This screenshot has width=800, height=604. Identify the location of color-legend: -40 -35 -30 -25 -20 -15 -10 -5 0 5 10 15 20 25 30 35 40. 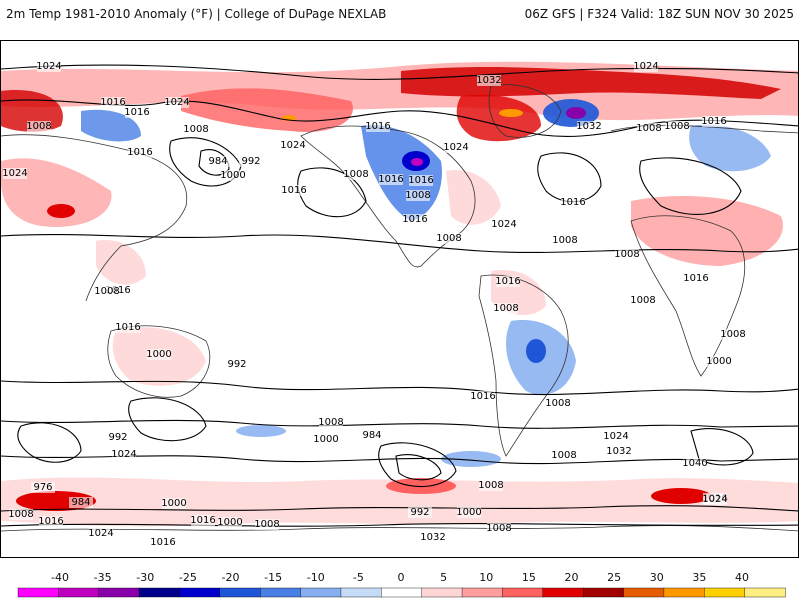
(400, 582).